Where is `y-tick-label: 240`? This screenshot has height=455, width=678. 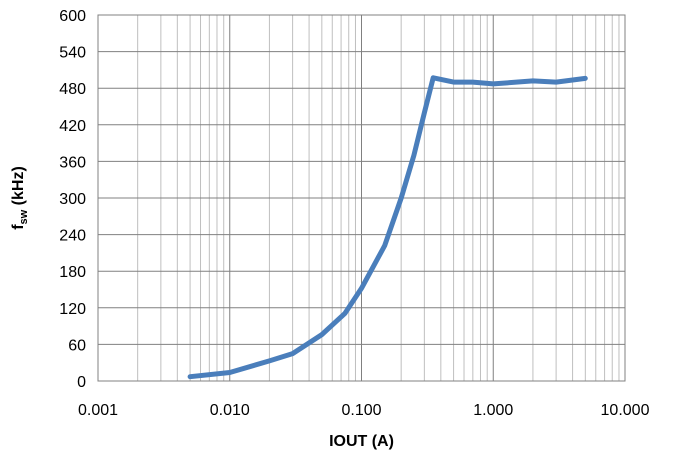 y-tick-label: 240 is located at coordinates (72, 236).